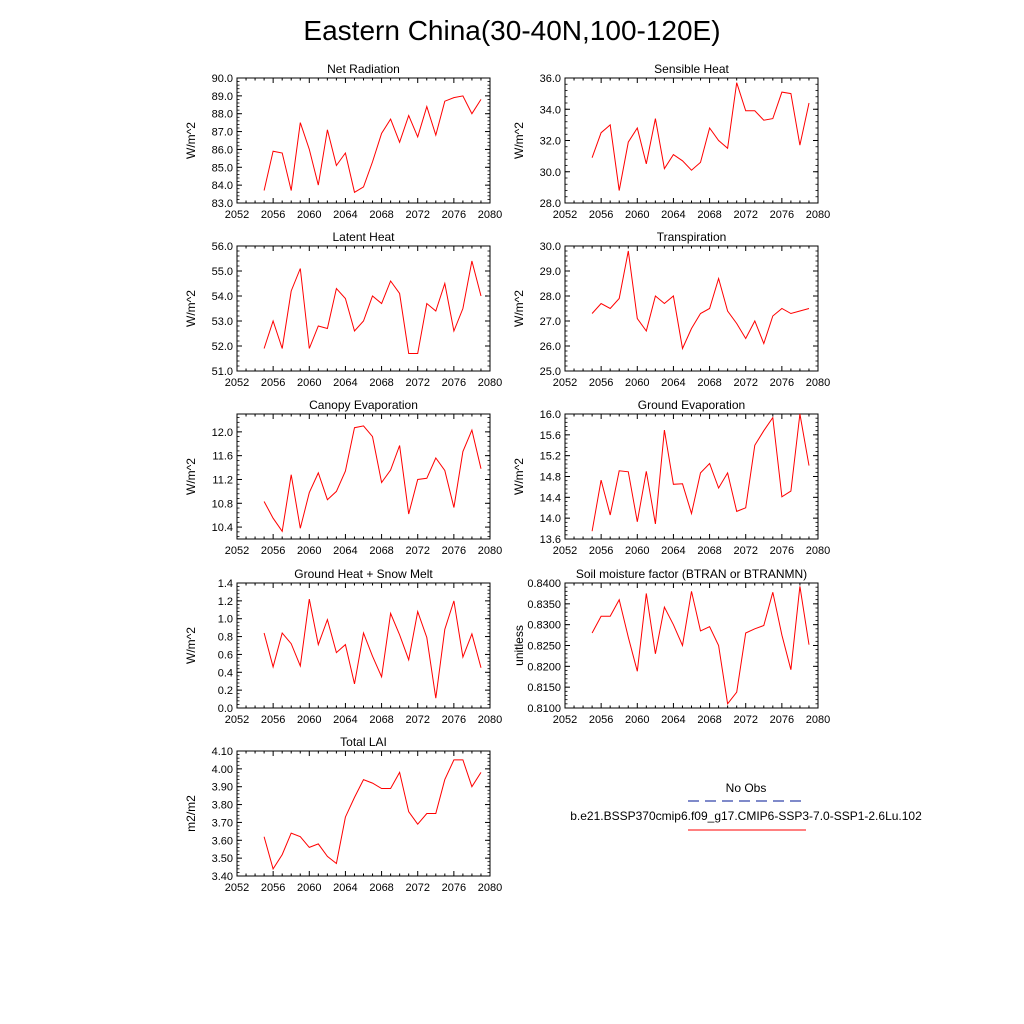  What do you see at coordinates (225, 655) in the screenshot?
I see `y-tick-label: 0.6` at bounding box center [225, 655].